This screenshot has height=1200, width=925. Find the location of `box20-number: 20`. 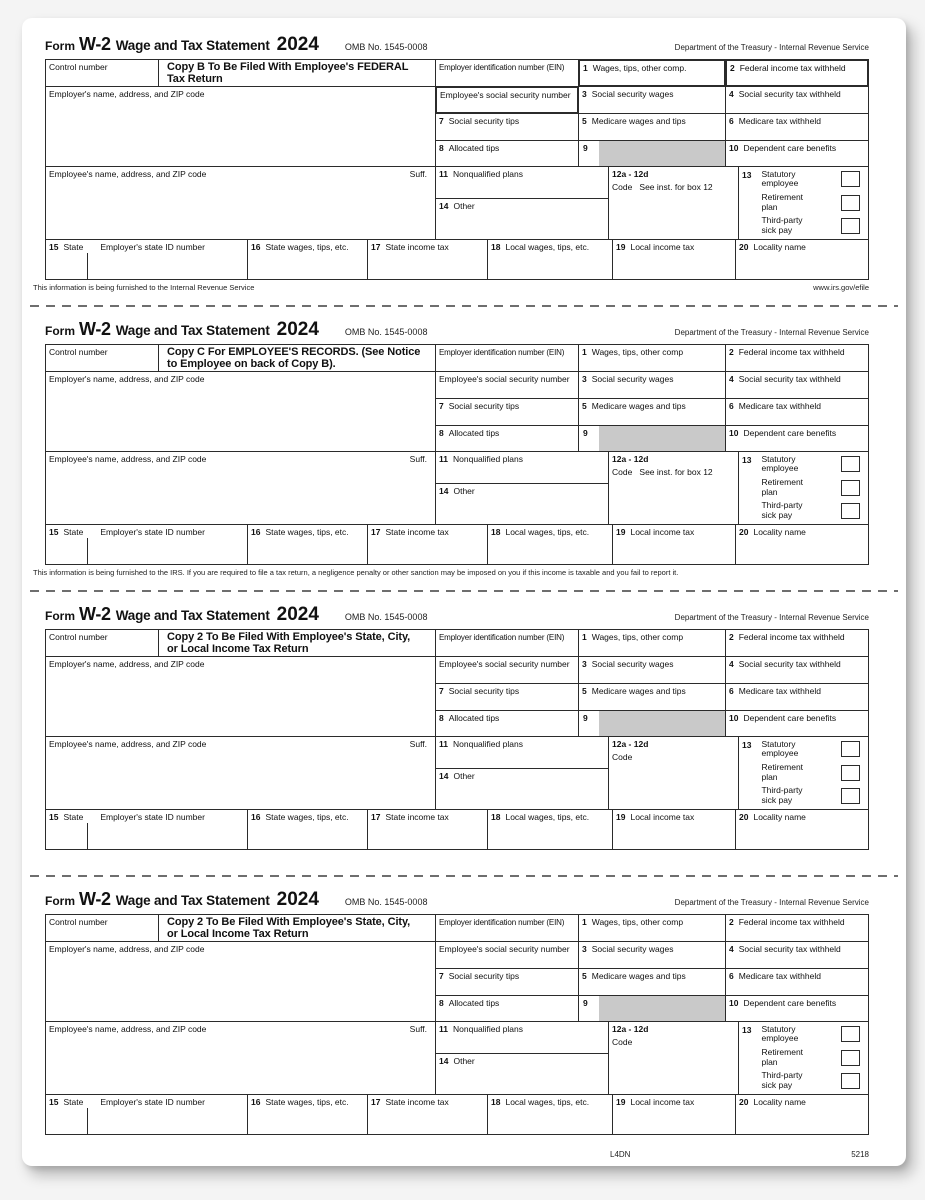

box20-number: 20 is located at coordinates (744, 1102).